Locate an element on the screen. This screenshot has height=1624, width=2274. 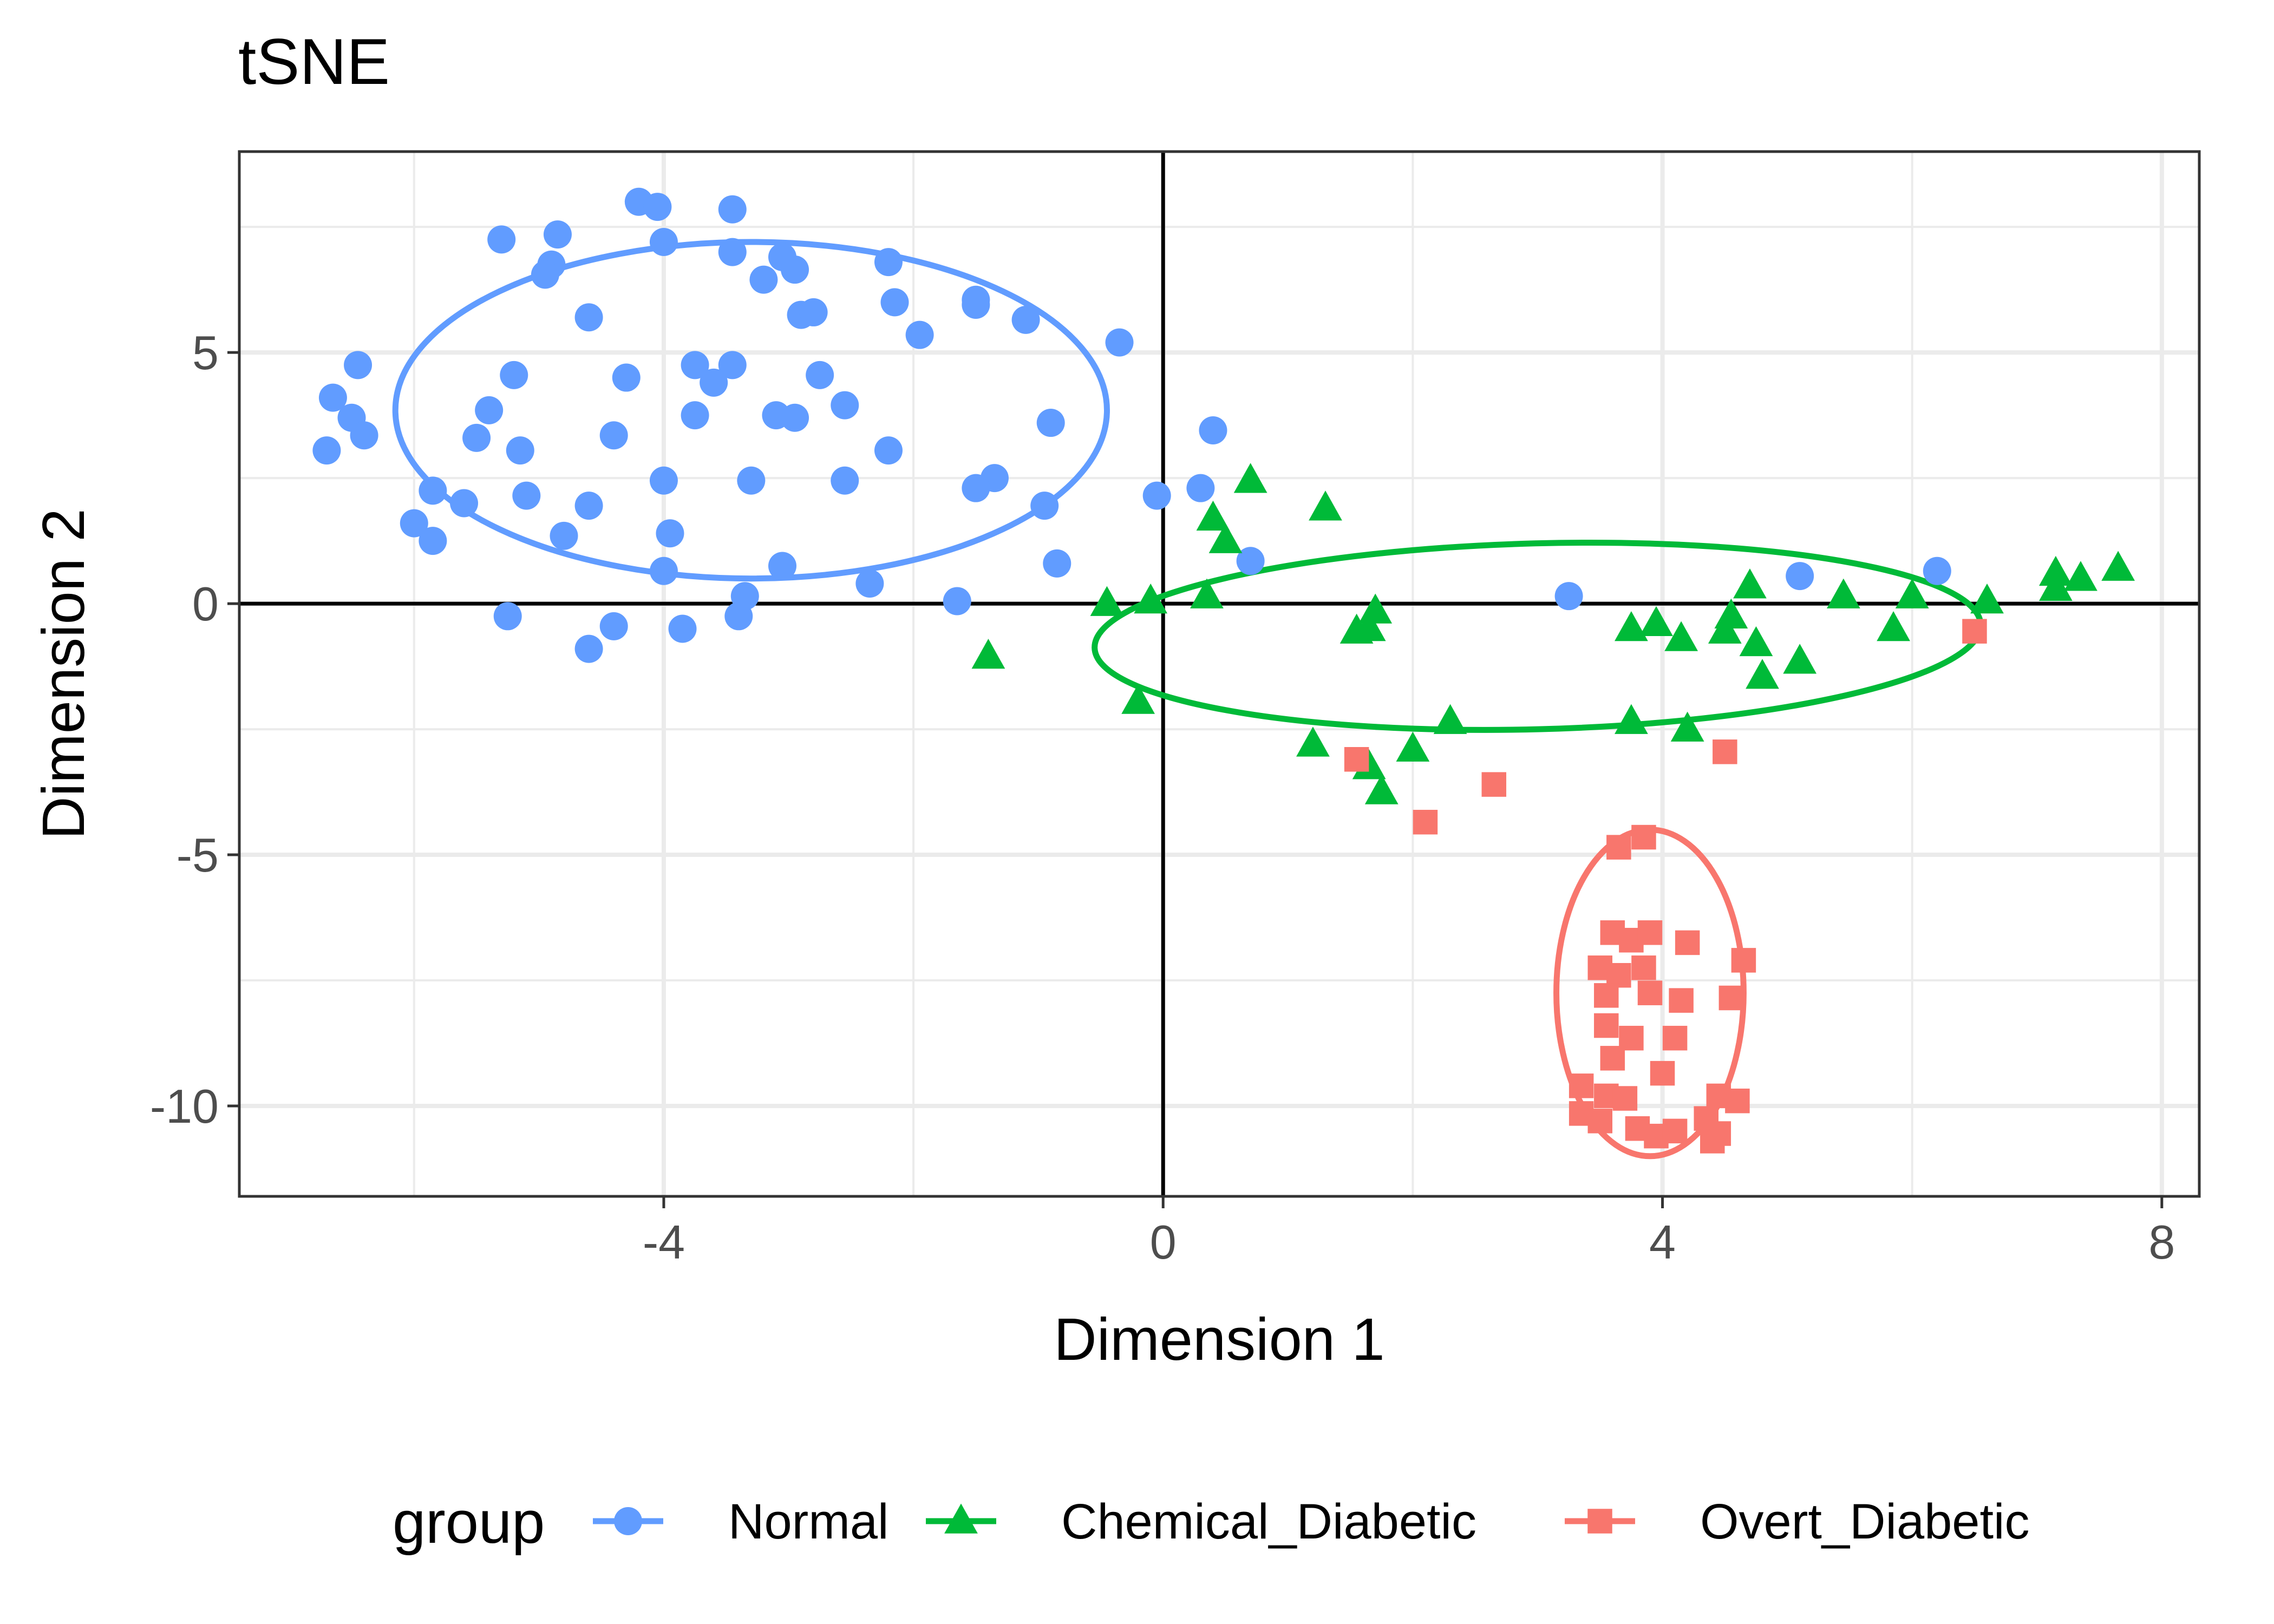
x-tick-label: 4 is located at coordinates (1662, 1242).